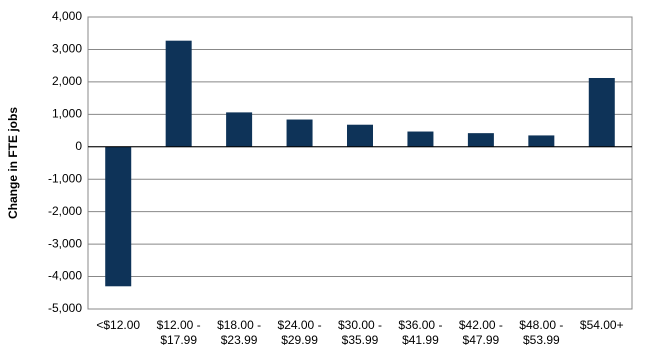 The width and height of the screenshot is (650, 362). Describe the element at coordinates (67, 16) in the screenshot. I see `y-tick-label: 4,000` at that location.